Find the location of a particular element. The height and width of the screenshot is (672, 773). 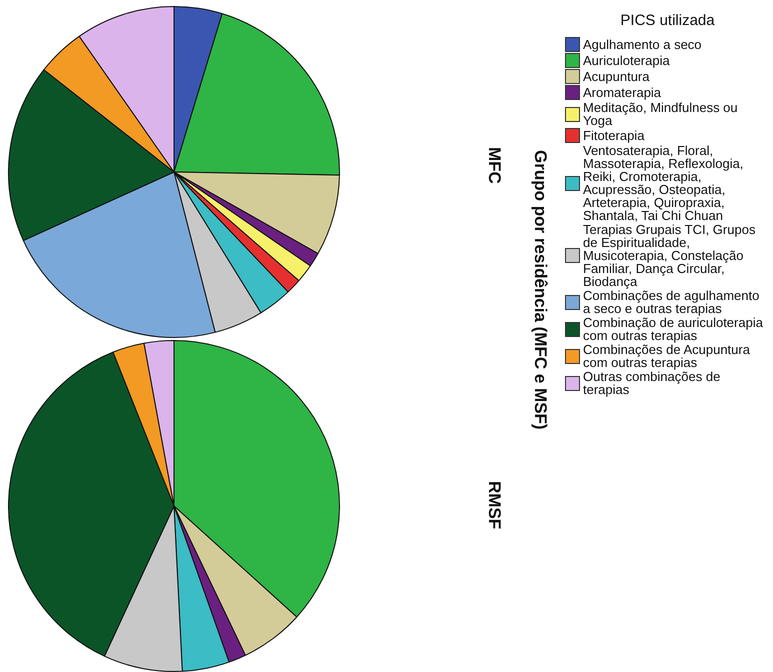

legend-label: Outras combinações de terapias is located at coordinates (652, 383).